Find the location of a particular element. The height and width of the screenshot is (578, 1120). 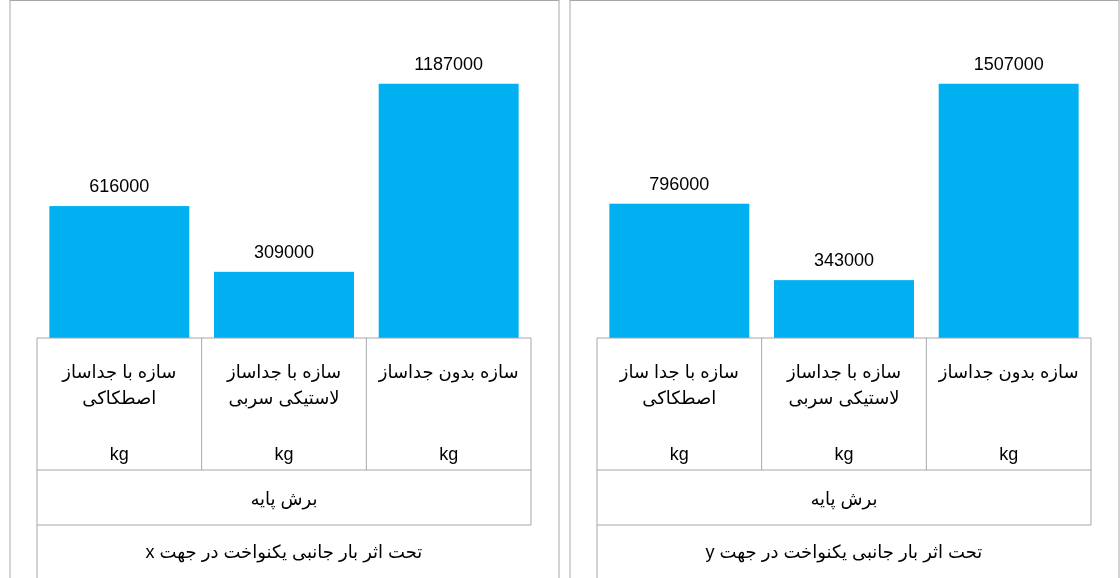

x-axis-title: تحت اثر بار جانبی یکنواخت در جهت y is located at coordinates (844, 552).